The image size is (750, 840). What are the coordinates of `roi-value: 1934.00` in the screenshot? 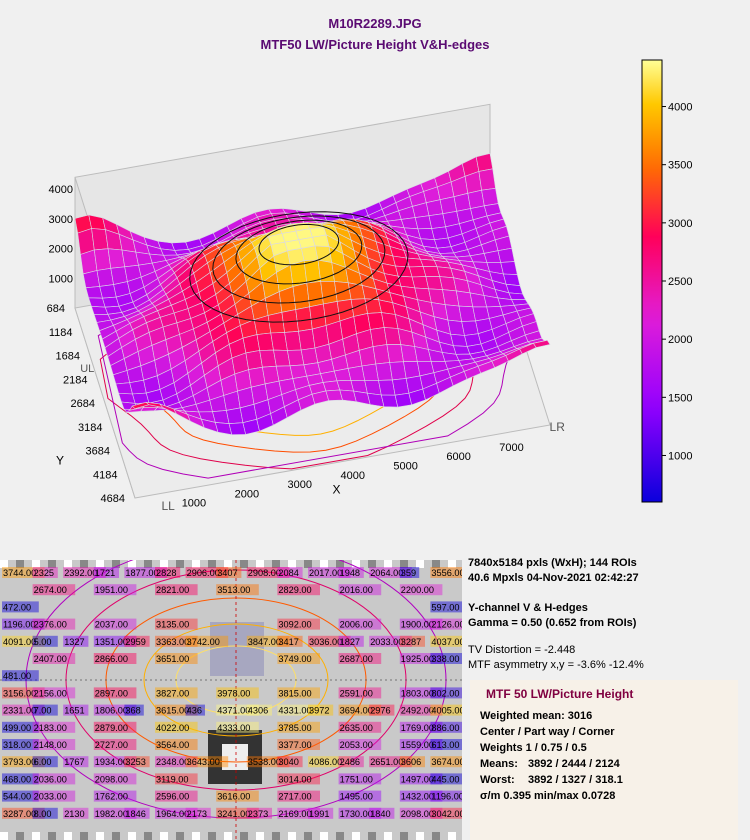 It's located at (111, 762).